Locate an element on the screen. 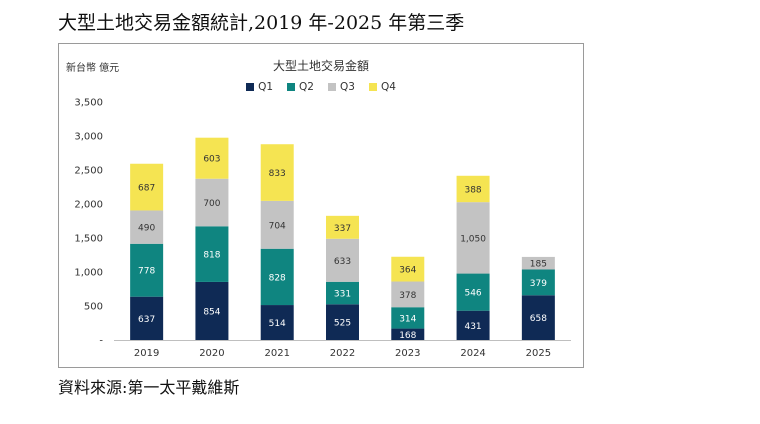 The image size is (760, 424). bar-value-label: 490 is located at coordinates (146, 229).